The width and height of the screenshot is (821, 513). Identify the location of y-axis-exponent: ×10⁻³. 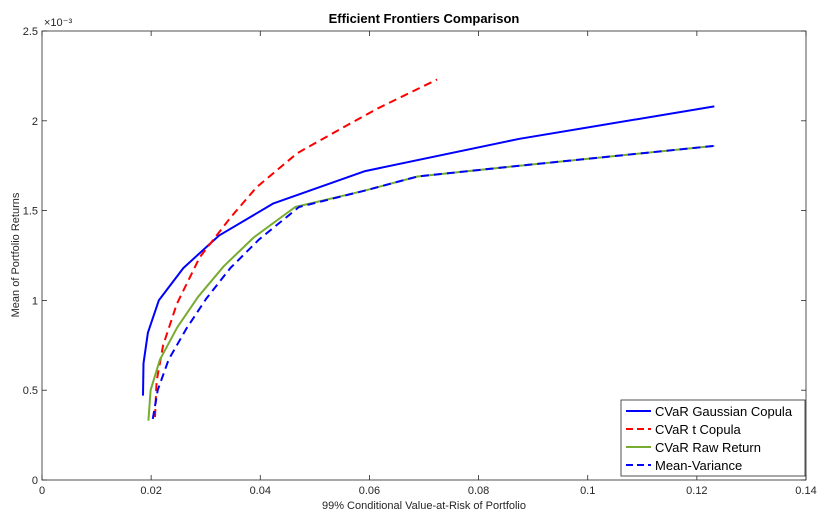
(58, 23).